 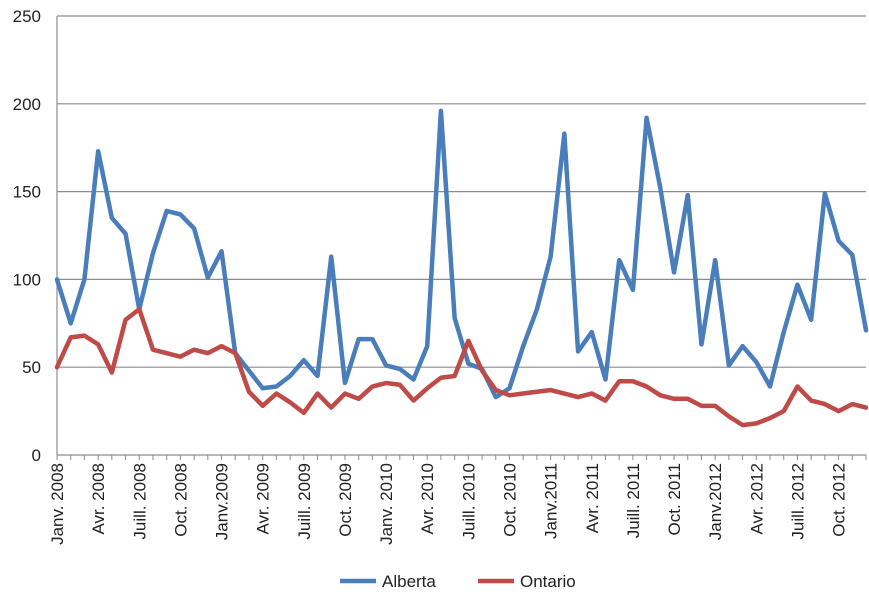 I want to click on x-tick-label: Janv.2009, so click(x=222, y=501).